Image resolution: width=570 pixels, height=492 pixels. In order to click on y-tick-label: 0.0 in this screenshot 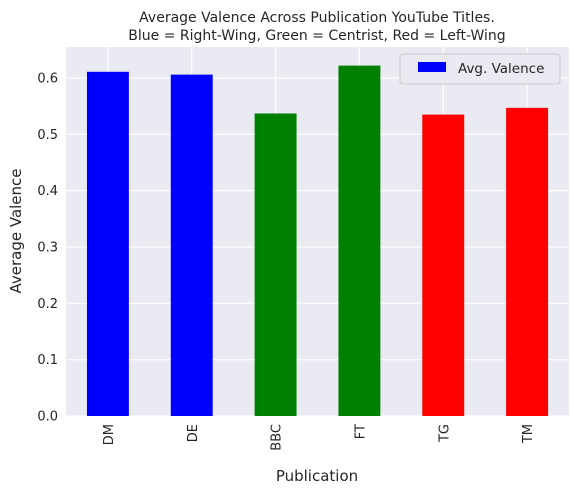, I will do `click(47, 417)`.